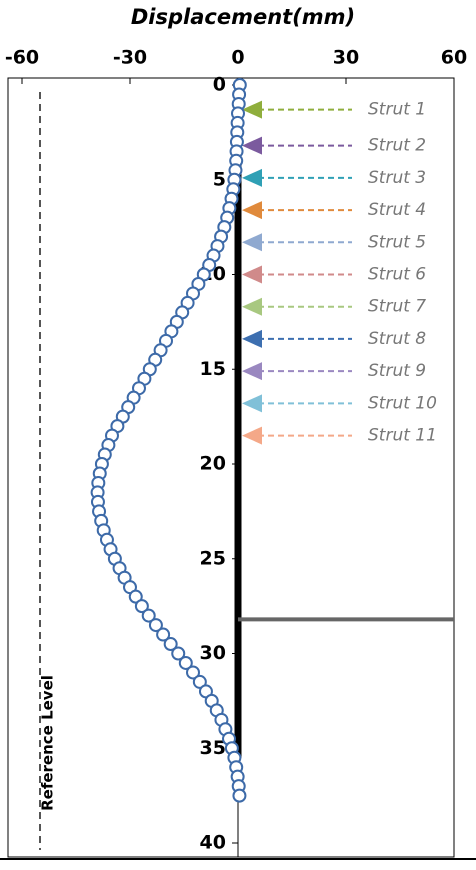 The height and width of the screenshot is (870, 476). What do you see at coordinates (213, 464) in the screenshot?
I see `y-tick-label: 20` at bounding box center [213, 464].